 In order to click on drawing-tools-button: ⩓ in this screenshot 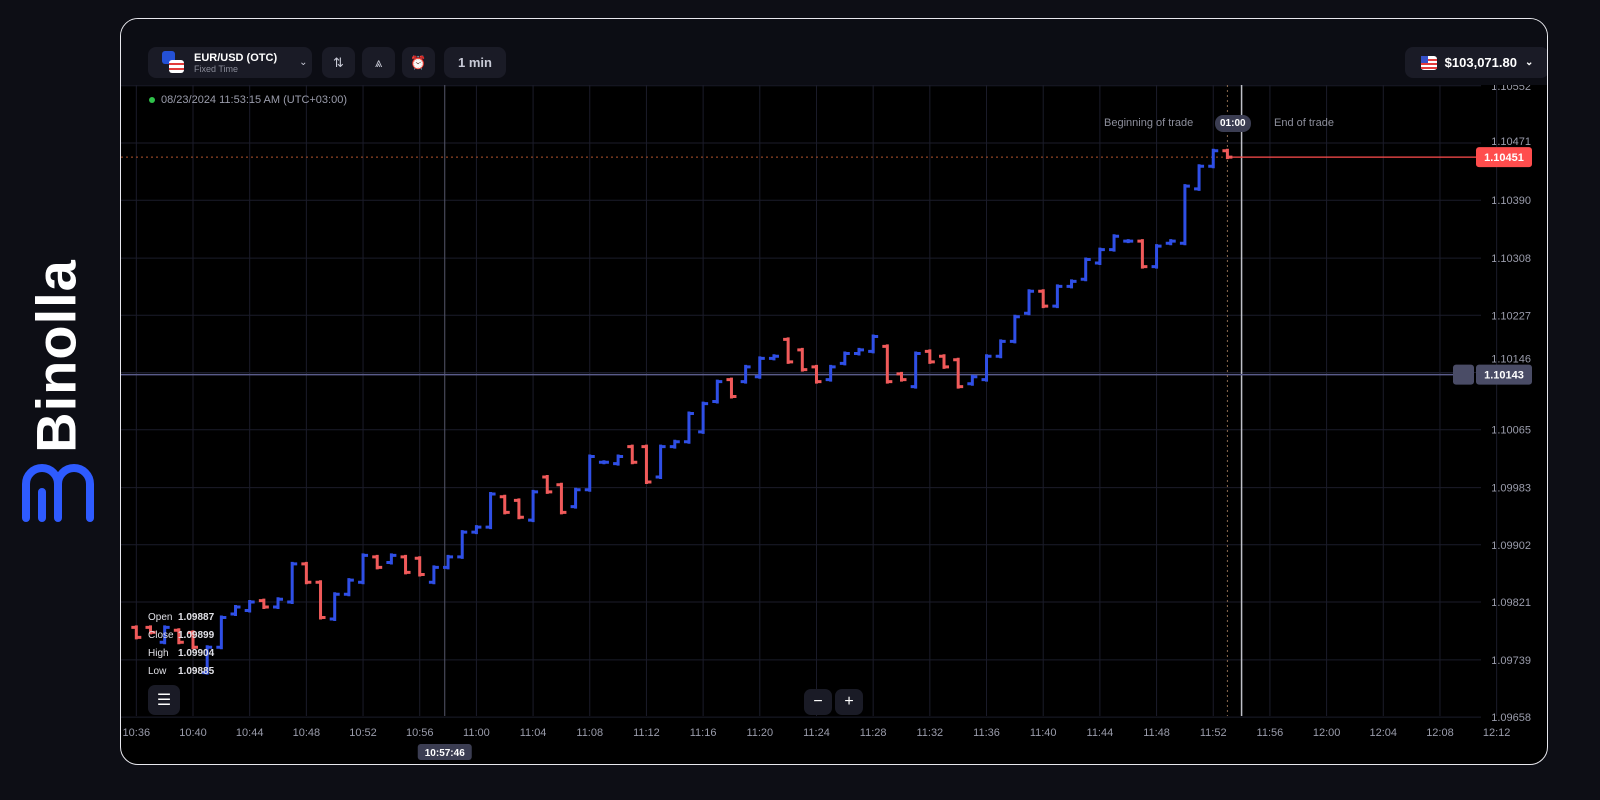, I will do `click(378, 62)`.